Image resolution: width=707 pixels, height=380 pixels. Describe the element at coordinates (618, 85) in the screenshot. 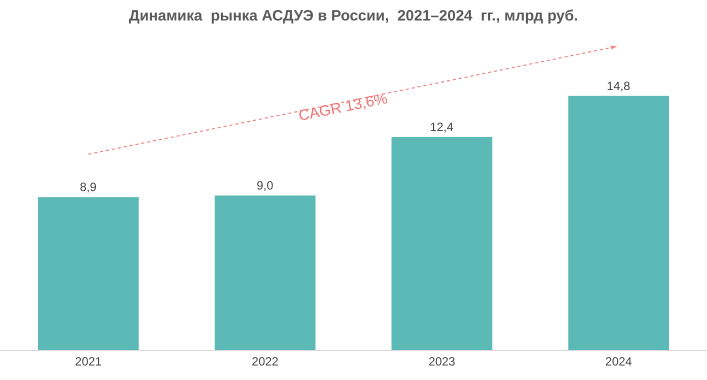

I see `data-label: 14,8` at that location.